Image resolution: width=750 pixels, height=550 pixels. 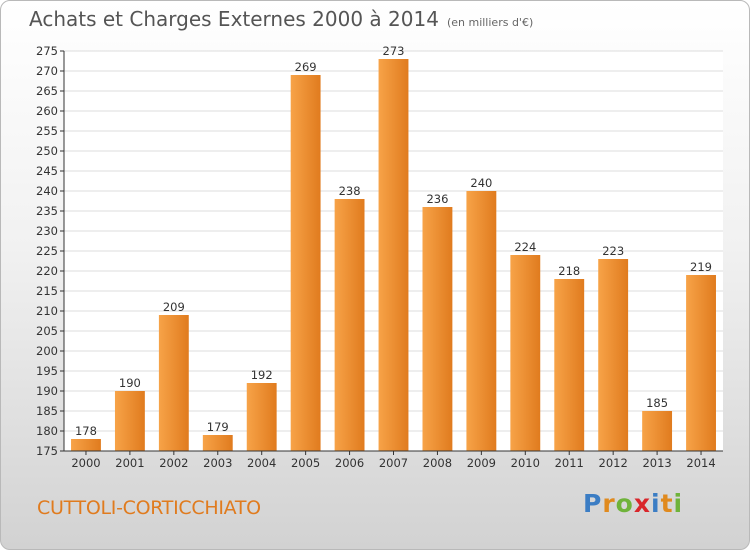 I want to click on y-tick-label: 260, so click(x=47, y=111).